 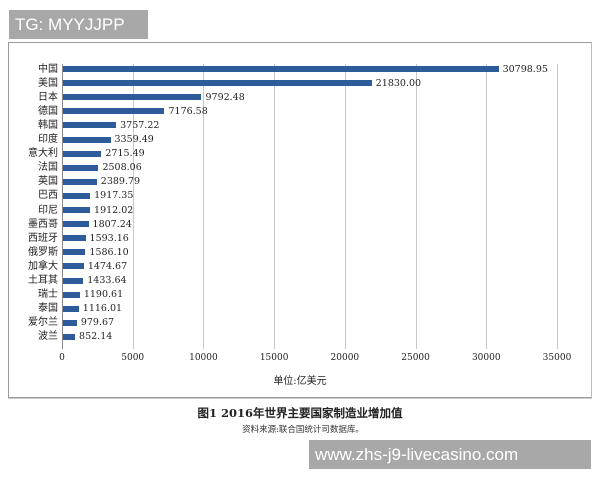 I want to click on chart-title: 图1 2016年世界主要国家制造业增加值, so click(x=300, y=413).